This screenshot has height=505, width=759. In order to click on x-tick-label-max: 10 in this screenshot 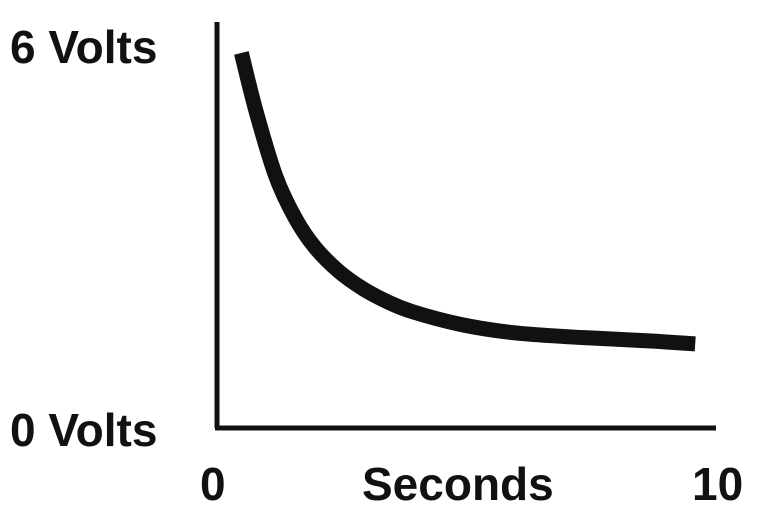, I will do `click(717, 481)`.